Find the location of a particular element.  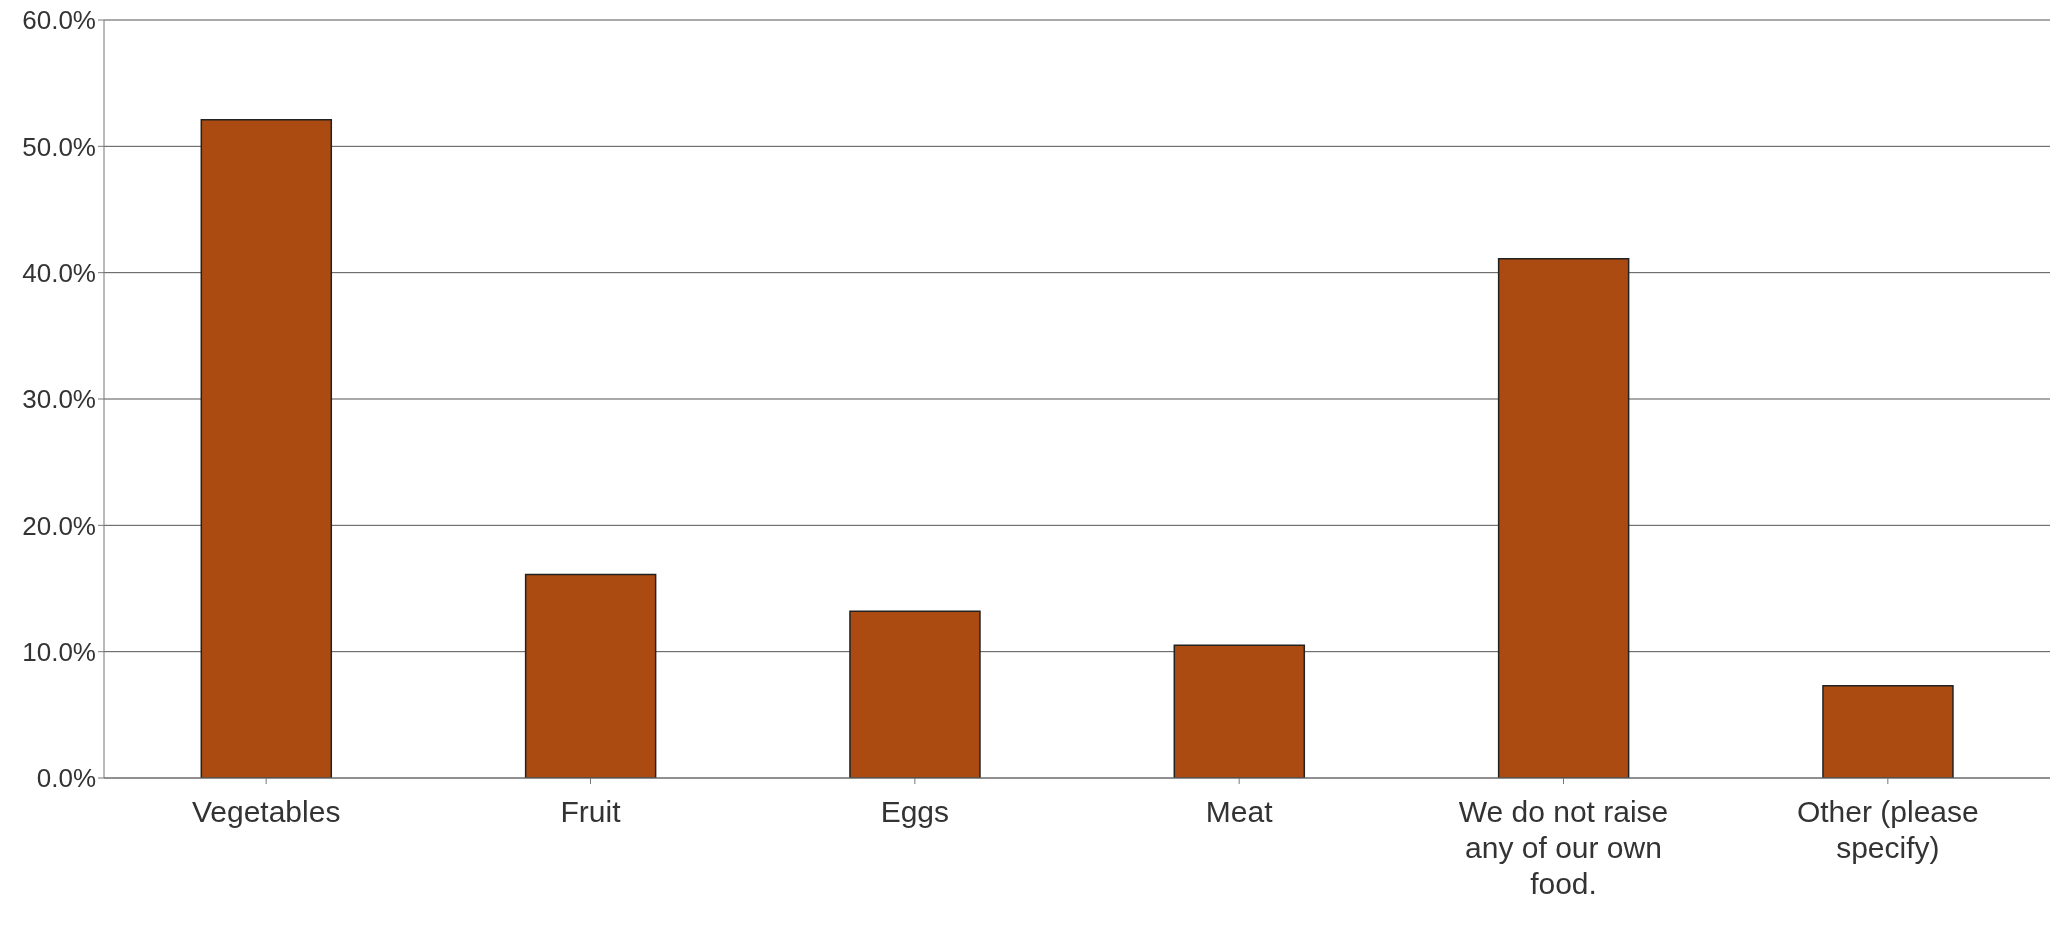

x-tick-label: Other (please specify) is located at coordinates (1887, 829).